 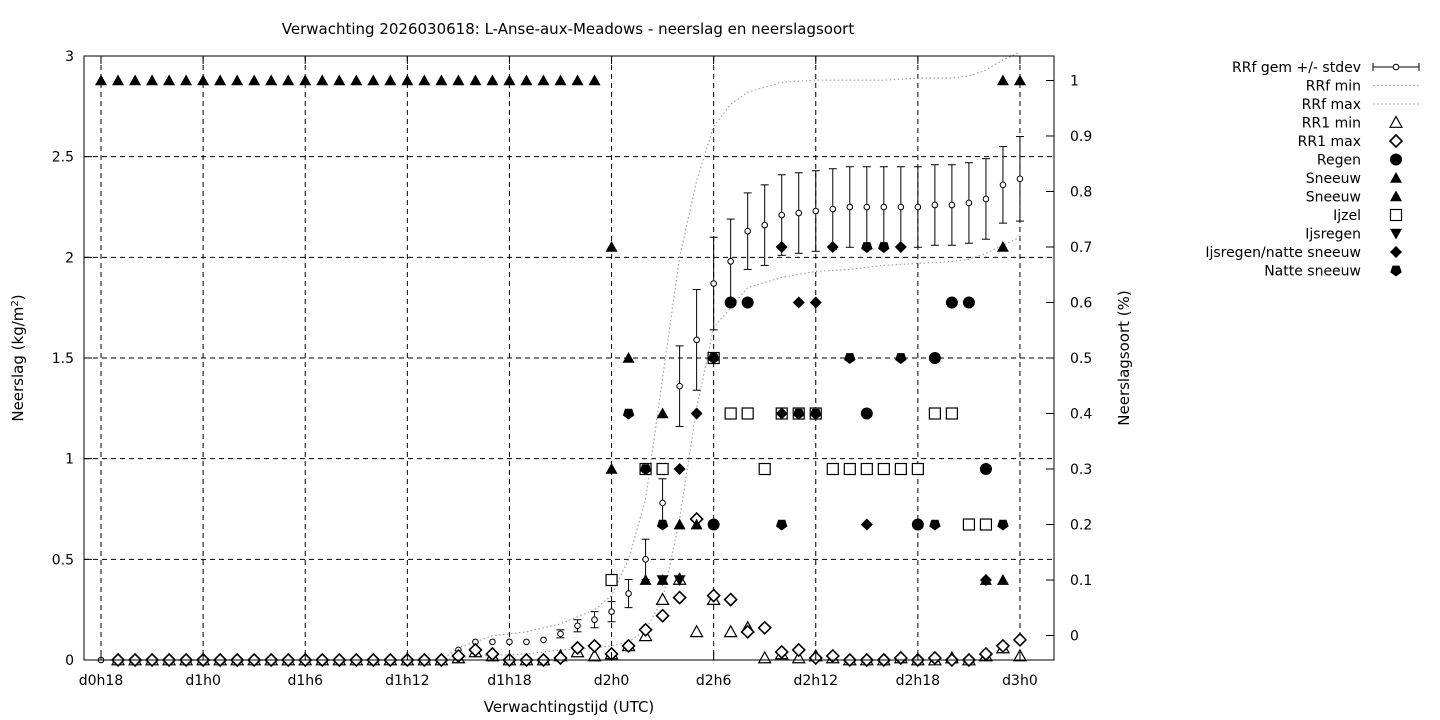 What do you see at coordinates (69, 258) in the screenshot?
I see `y-tick-label: 2` at bounding box center [69, 258].